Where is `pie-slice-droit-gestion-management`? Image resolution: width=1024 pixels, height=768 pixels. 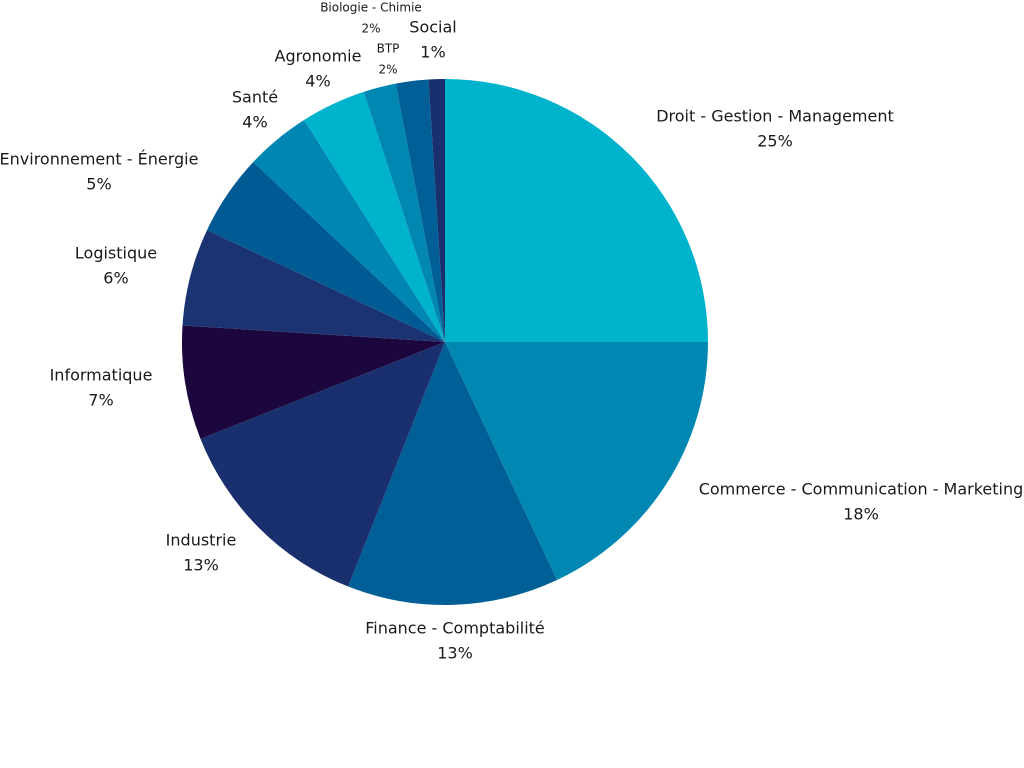 pie-slice-droit-gestion-management is located at coordinates (576, 210).